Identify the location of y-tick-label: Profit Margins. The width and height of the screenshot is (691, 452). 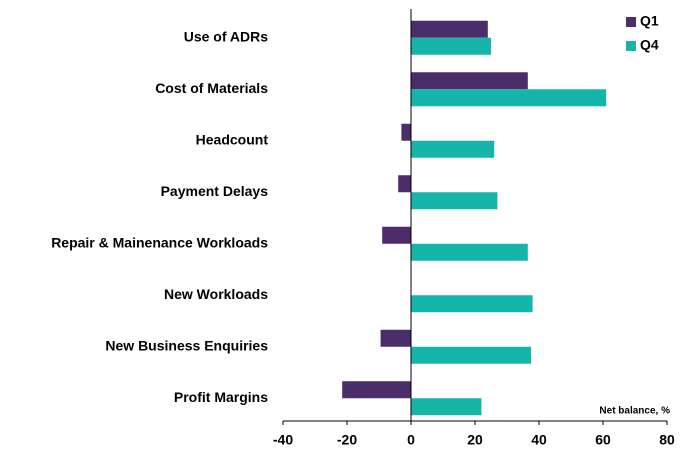
(221, 397).